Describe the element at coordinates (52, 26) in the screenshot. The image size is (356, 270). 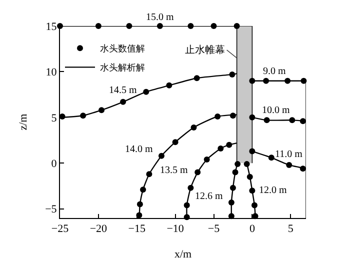
I see `y-tick-label: 15` at that location.